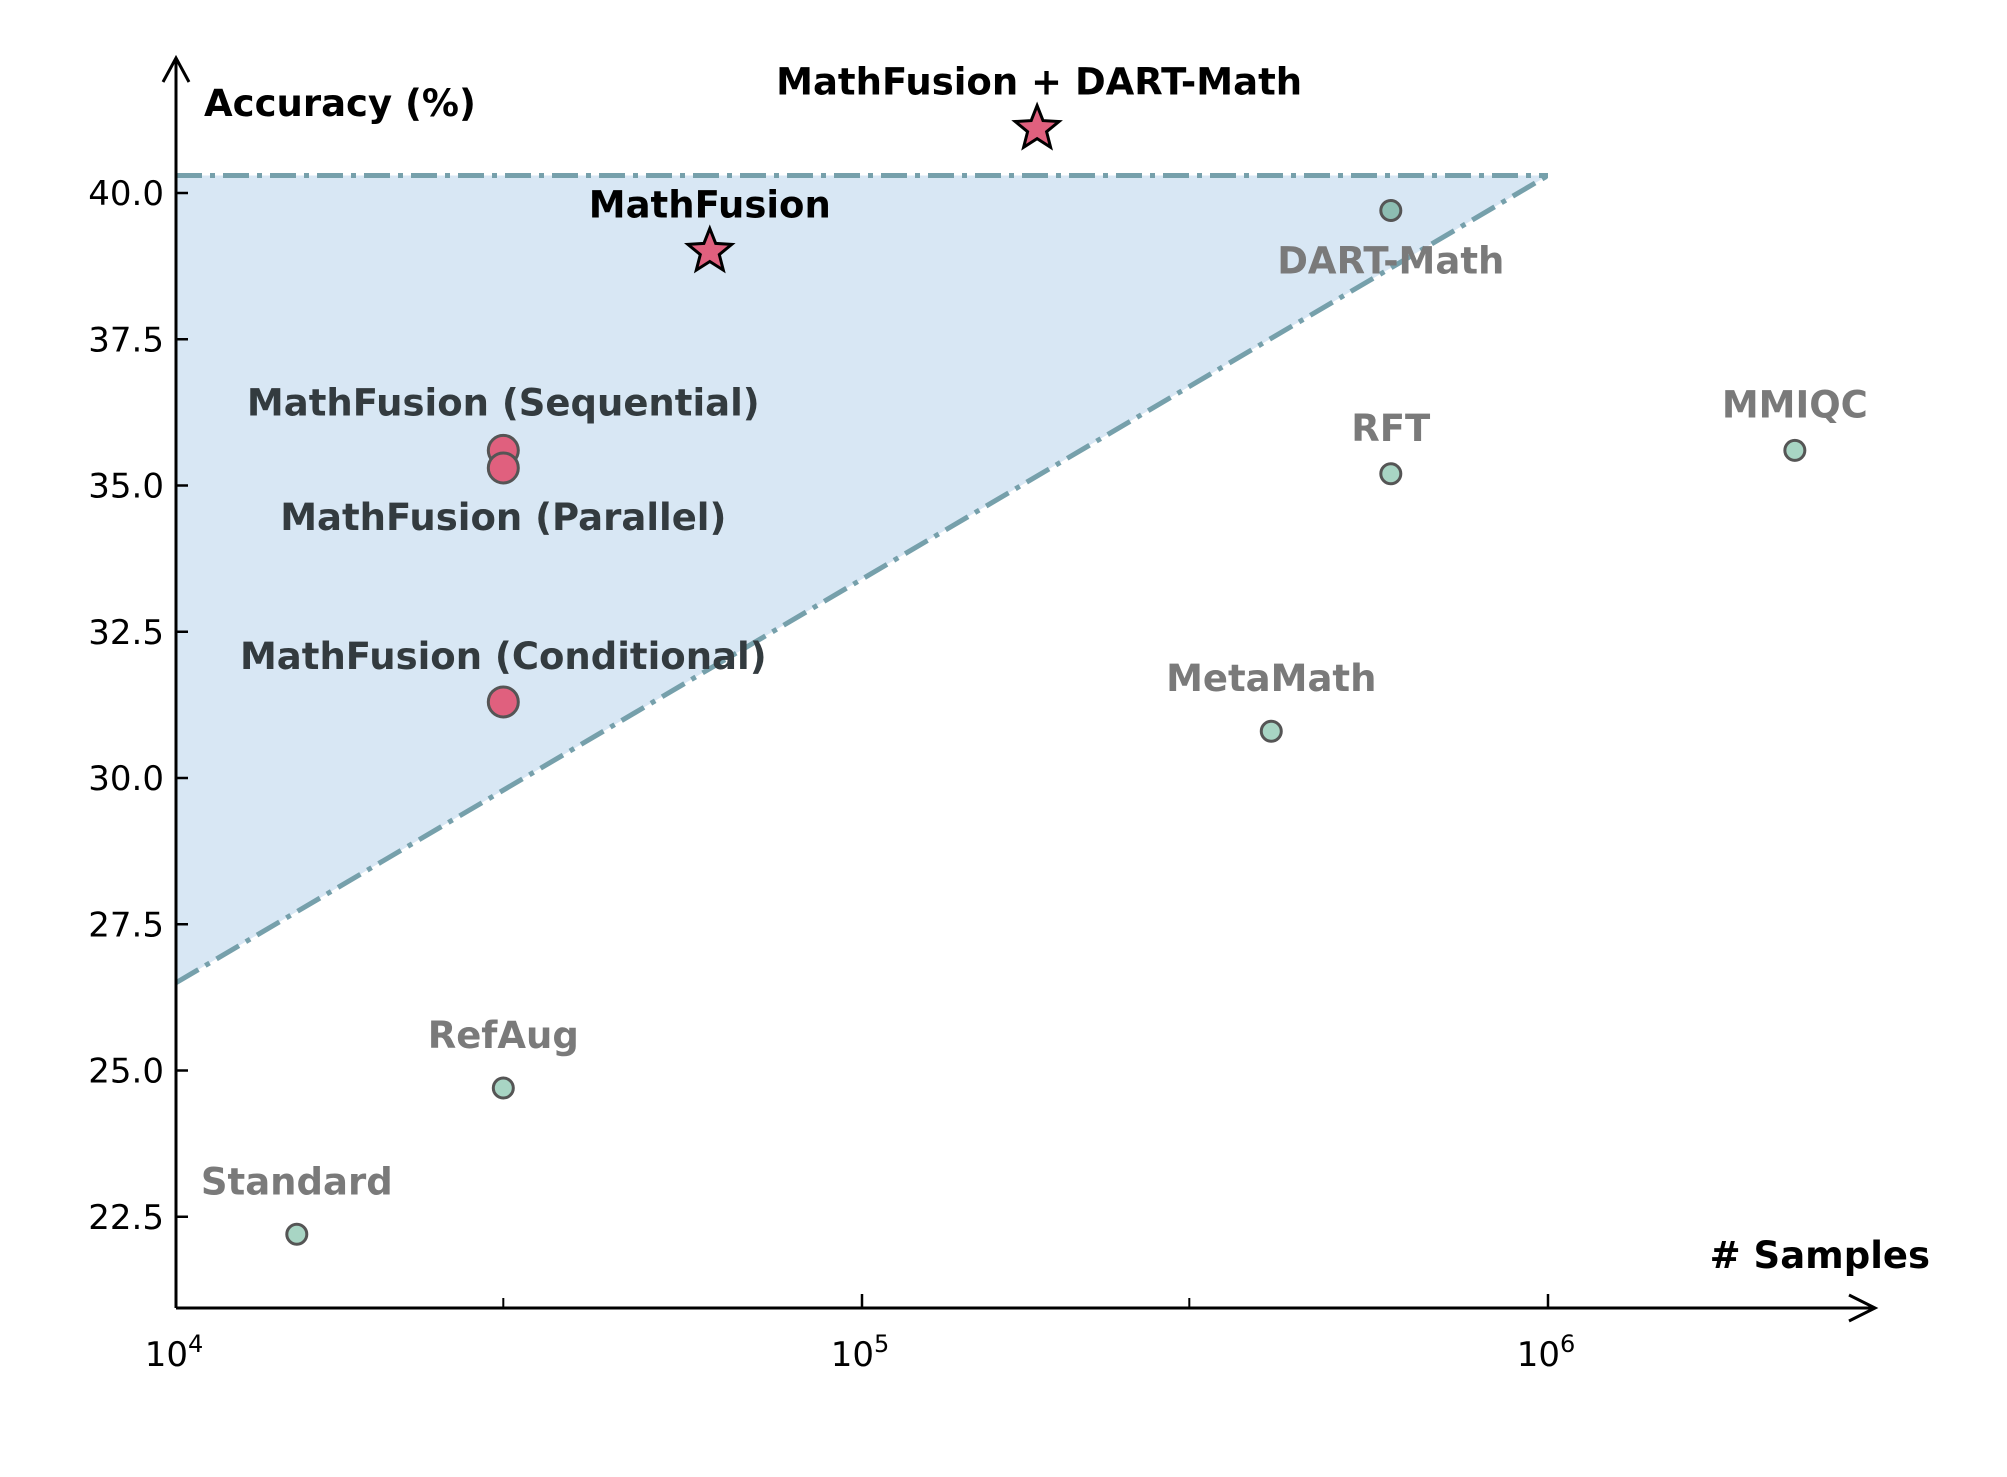  What do you see at coordinates (1795, 404) in the screenshot?
I see `label-mmiqc: MMIQC` at bounding box center [1795, 404].